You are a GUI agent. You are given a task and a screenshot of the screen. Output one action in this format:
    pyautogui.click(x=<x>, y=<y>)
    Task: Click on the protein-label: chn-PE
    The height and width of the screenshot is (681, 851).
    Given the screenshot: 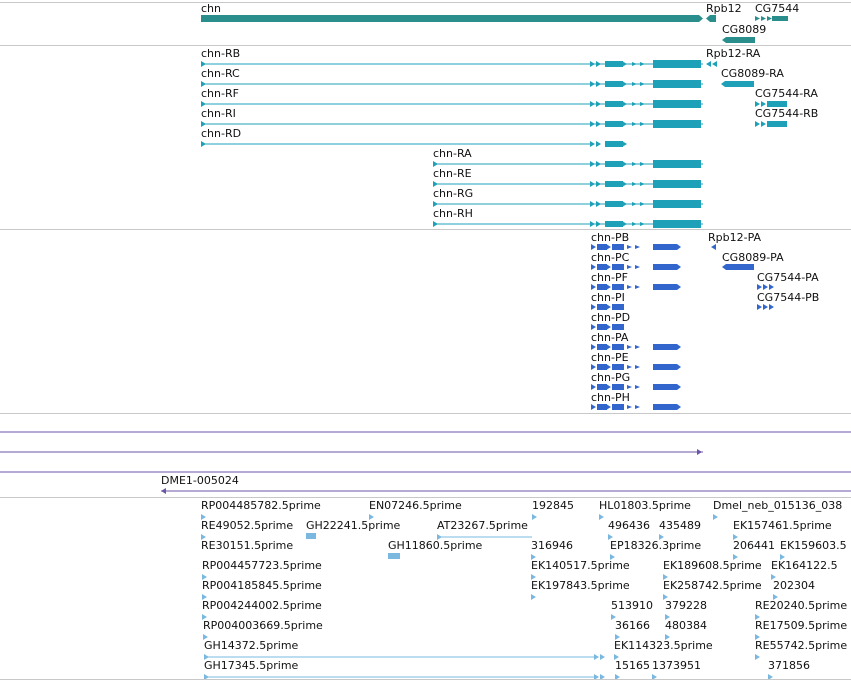 What is the action you would take?
    pyautogui.click(x=610, y=357)
    